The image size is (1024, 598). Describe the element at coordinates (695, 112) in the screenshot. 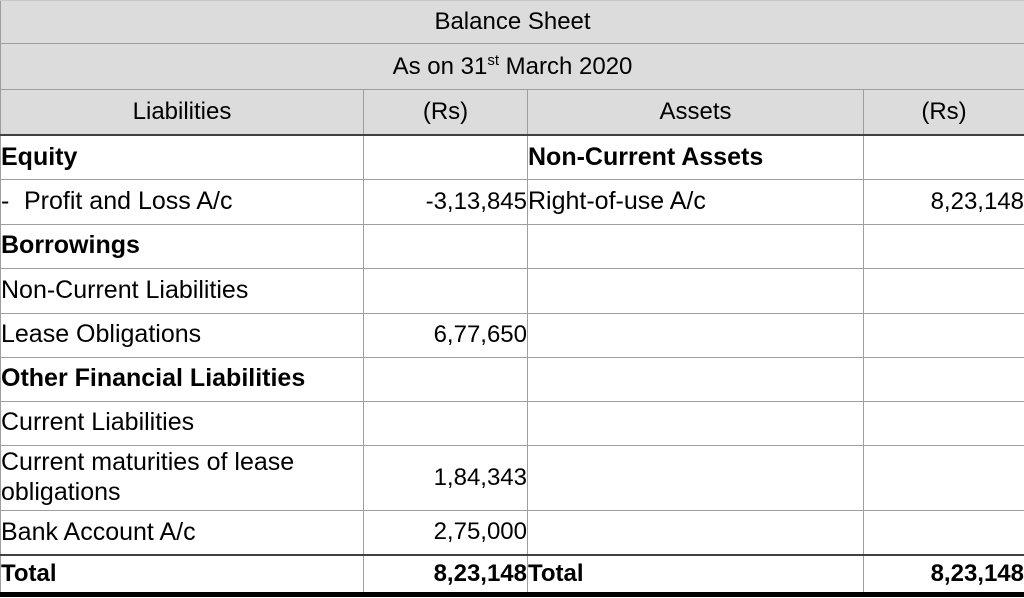

I see `column-header-assets: Assets` at that location.